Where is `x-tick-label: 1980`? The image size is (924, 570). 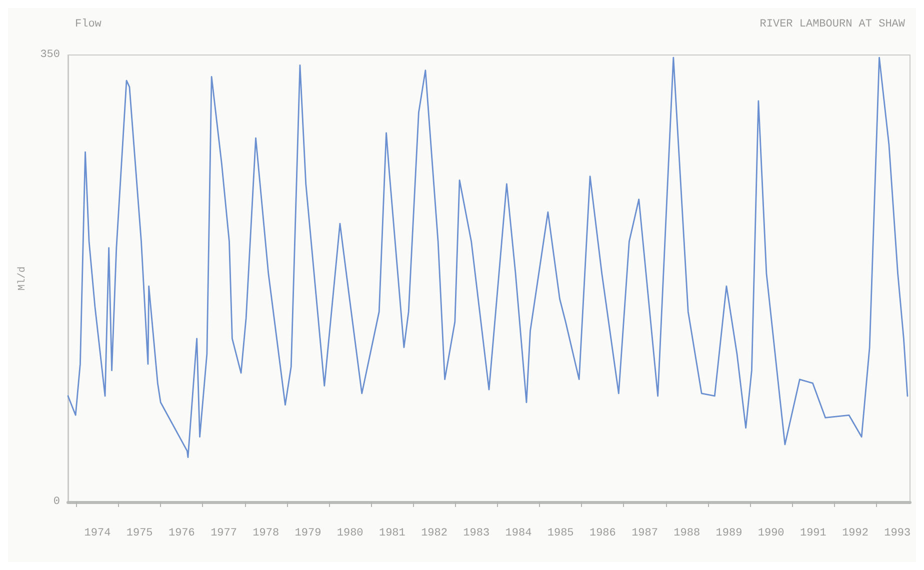 x-tick-label: 1980 is located at coordinates (350, 534).